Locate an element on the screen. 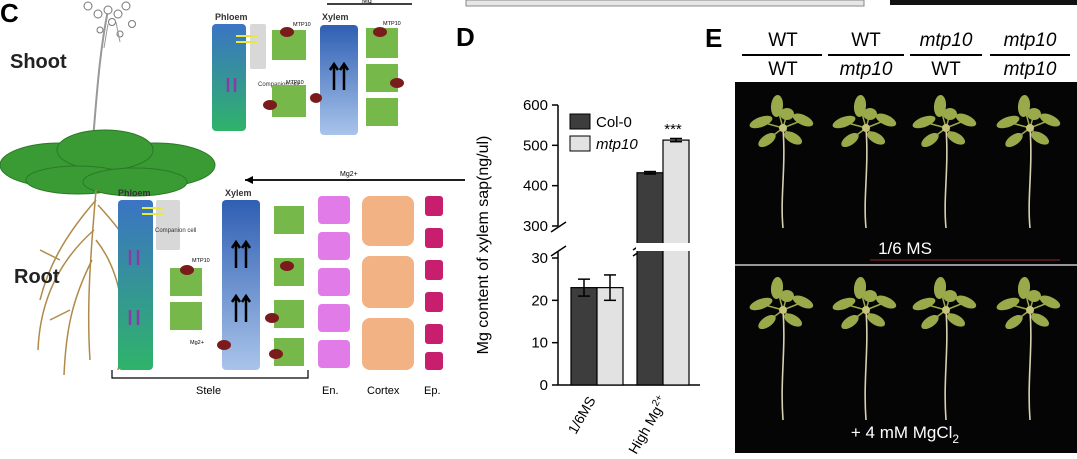 This screenshot has width=1077, height=459. x-tick-2-base: High Mg is located at coordinates (645, 429).